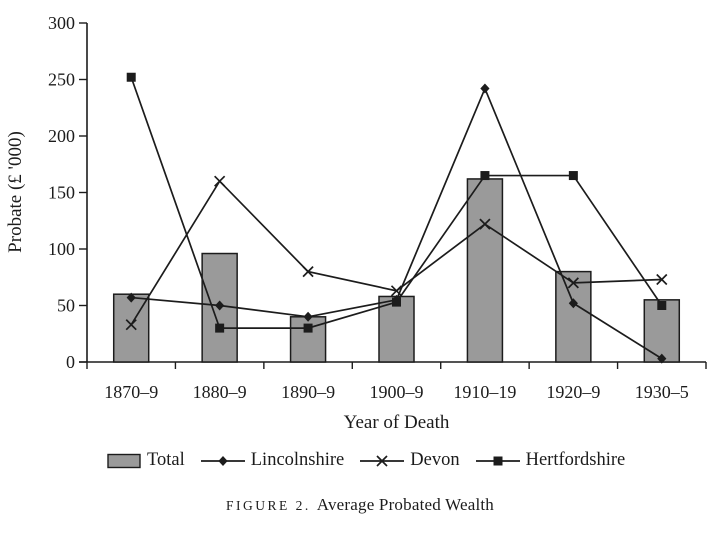  I want to click on x-legend-glyph, so click(382, 460).